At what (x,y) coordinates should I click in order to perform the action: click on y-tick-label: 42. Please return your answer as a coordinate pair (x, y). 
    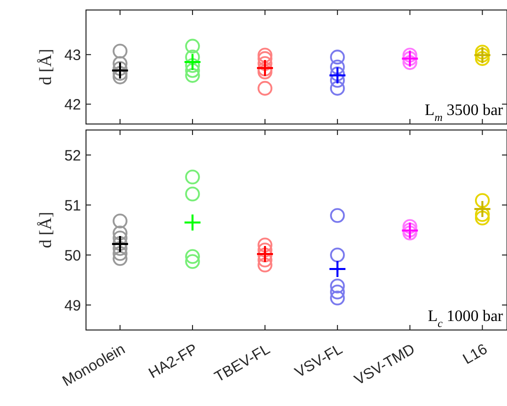
    Looking at the image, I should click on (72, 105).